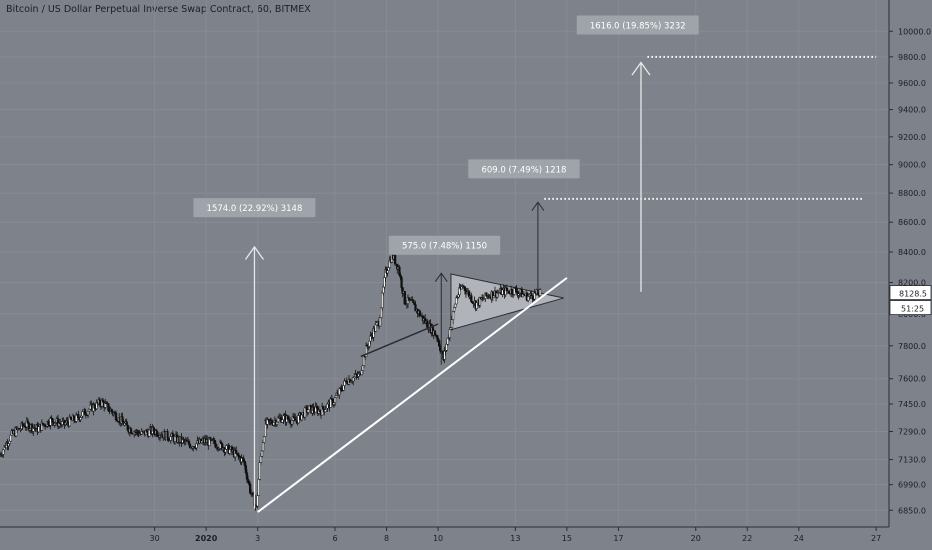 The height and width of the screenshot is (550, 932). What do you see at coordinates (912, 110) in the screenshot?
I see `y-tick-label: 9400.0` at bounding box center [912, 110].